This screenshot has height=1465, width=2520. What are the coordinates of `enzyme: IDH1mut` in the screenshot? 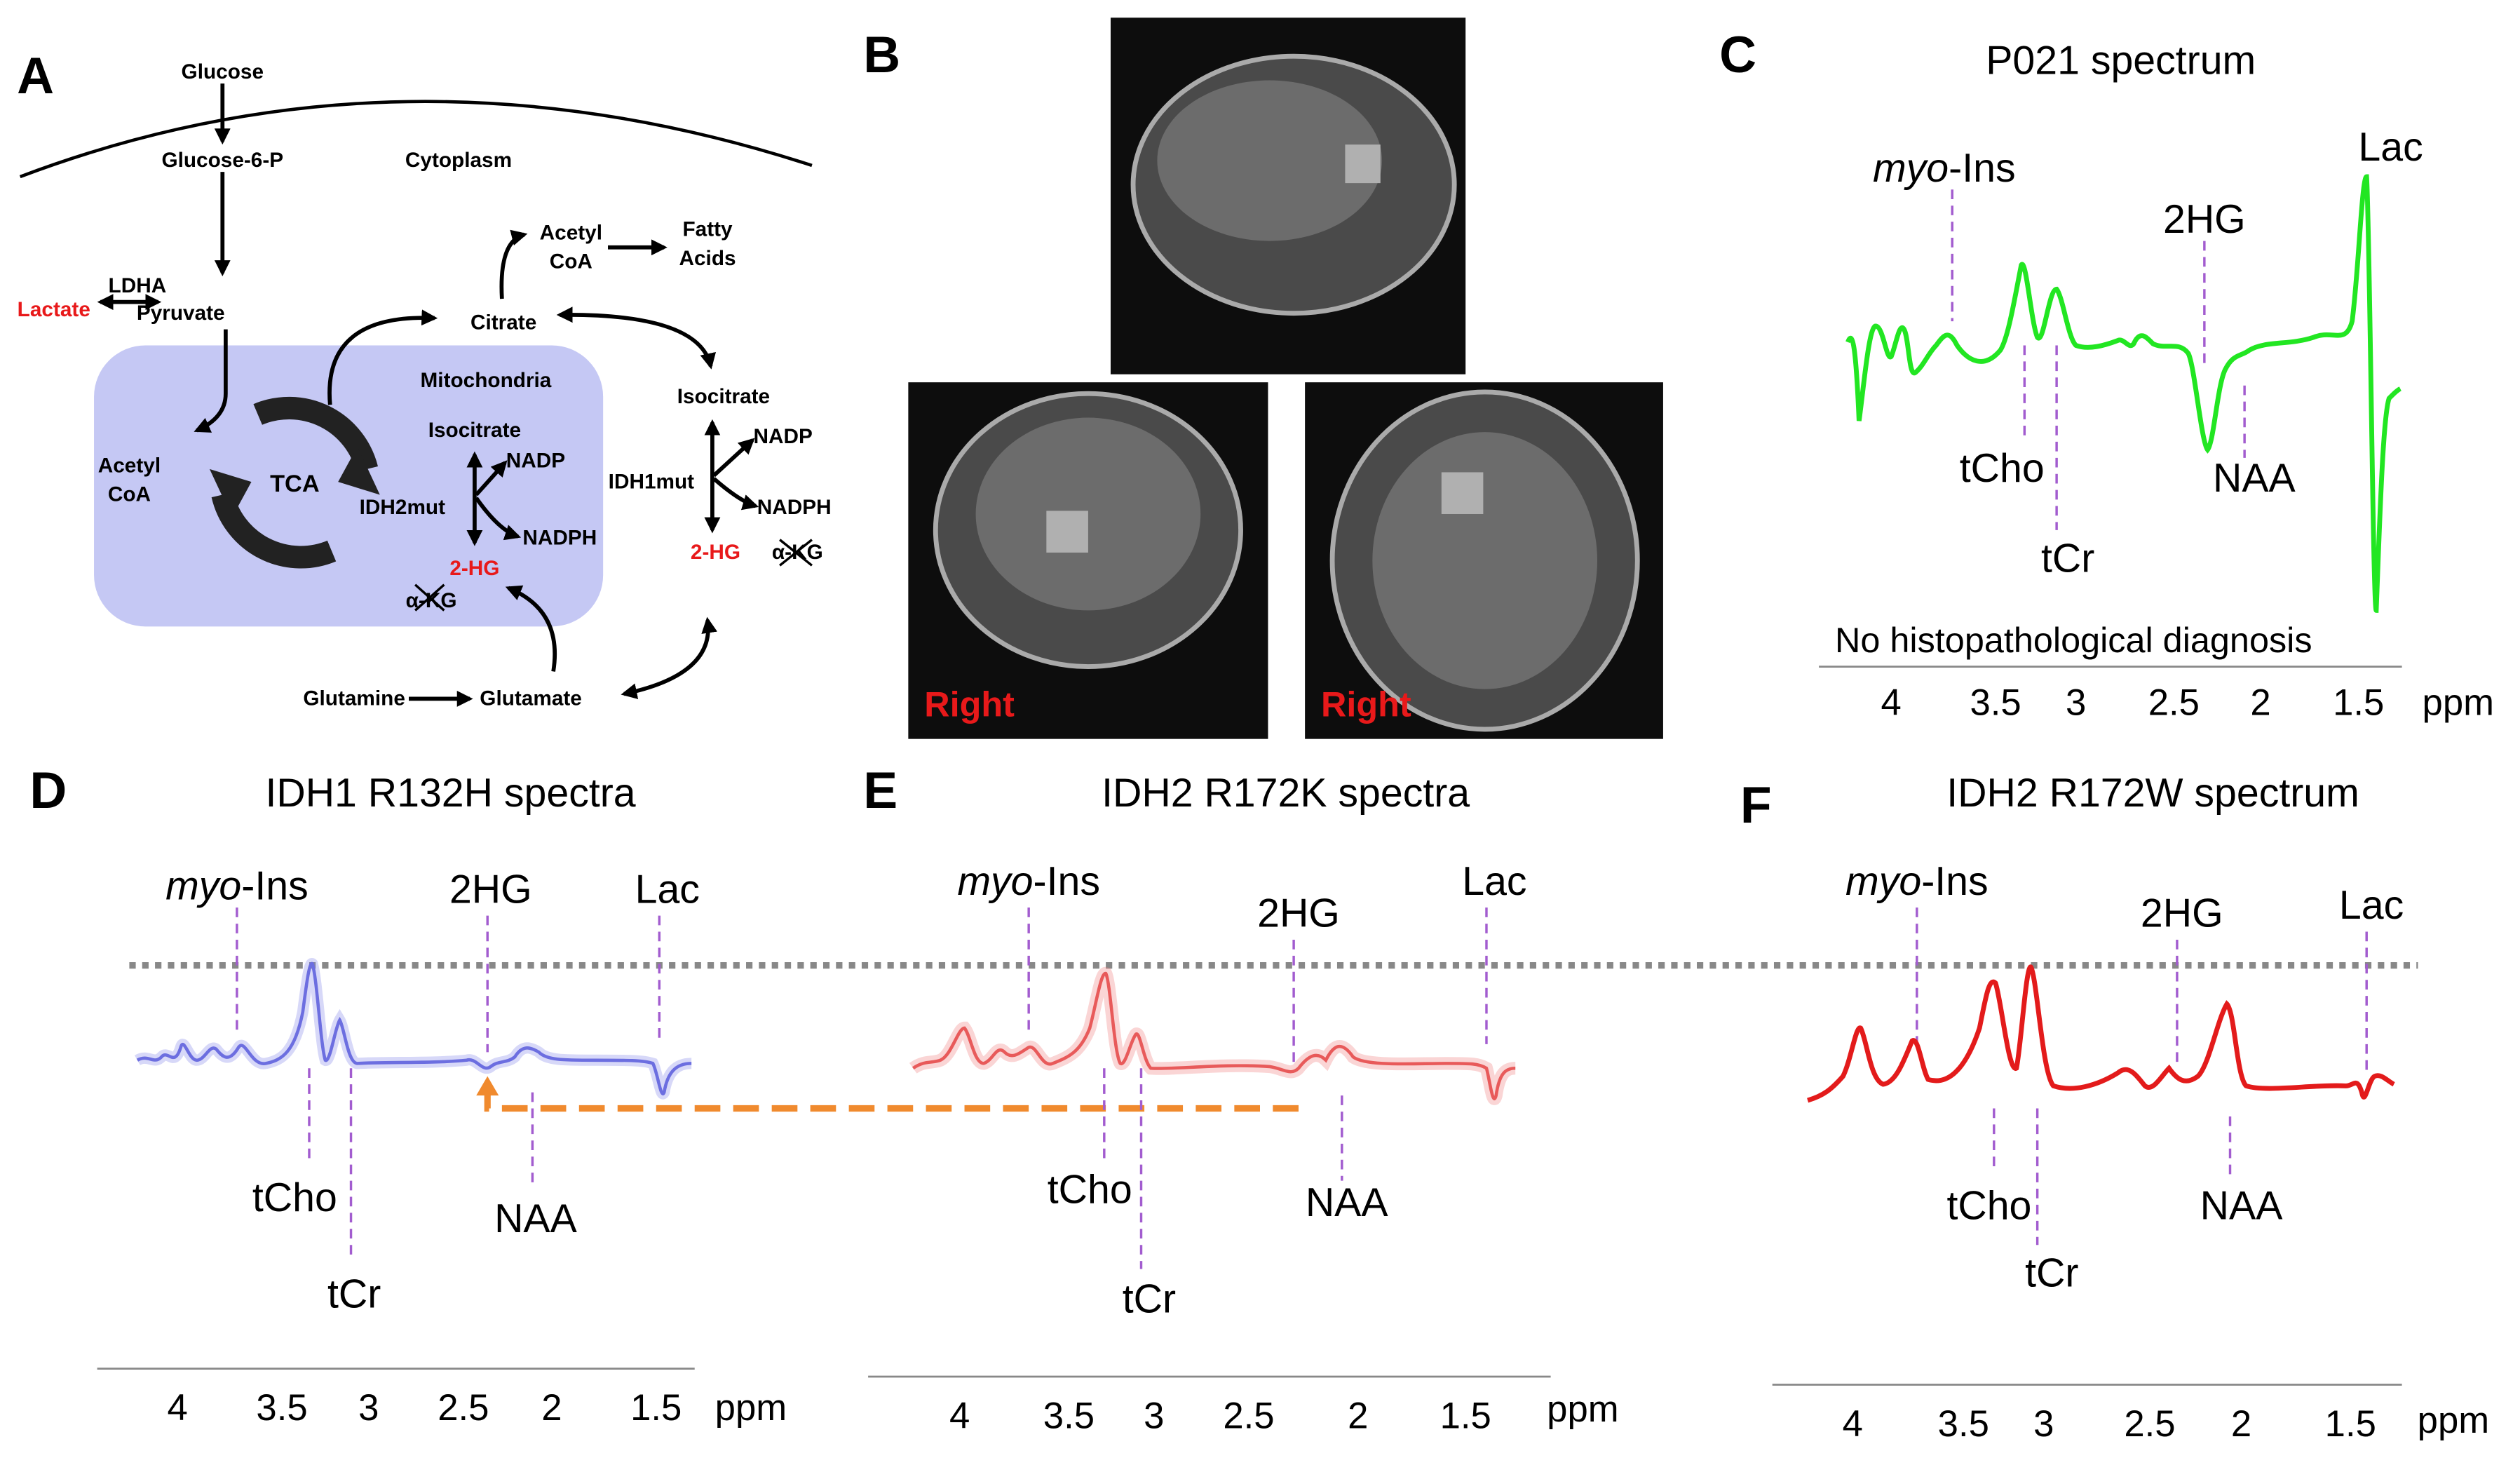 It's located at (651, 481).